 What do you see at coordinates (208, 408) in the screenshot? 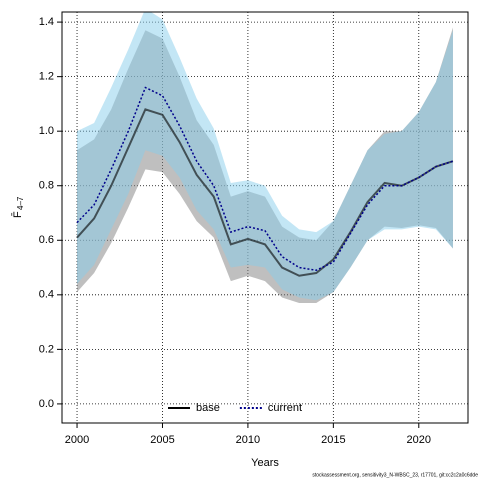
I see `legend-label: base` at bounding box center [208, 408].